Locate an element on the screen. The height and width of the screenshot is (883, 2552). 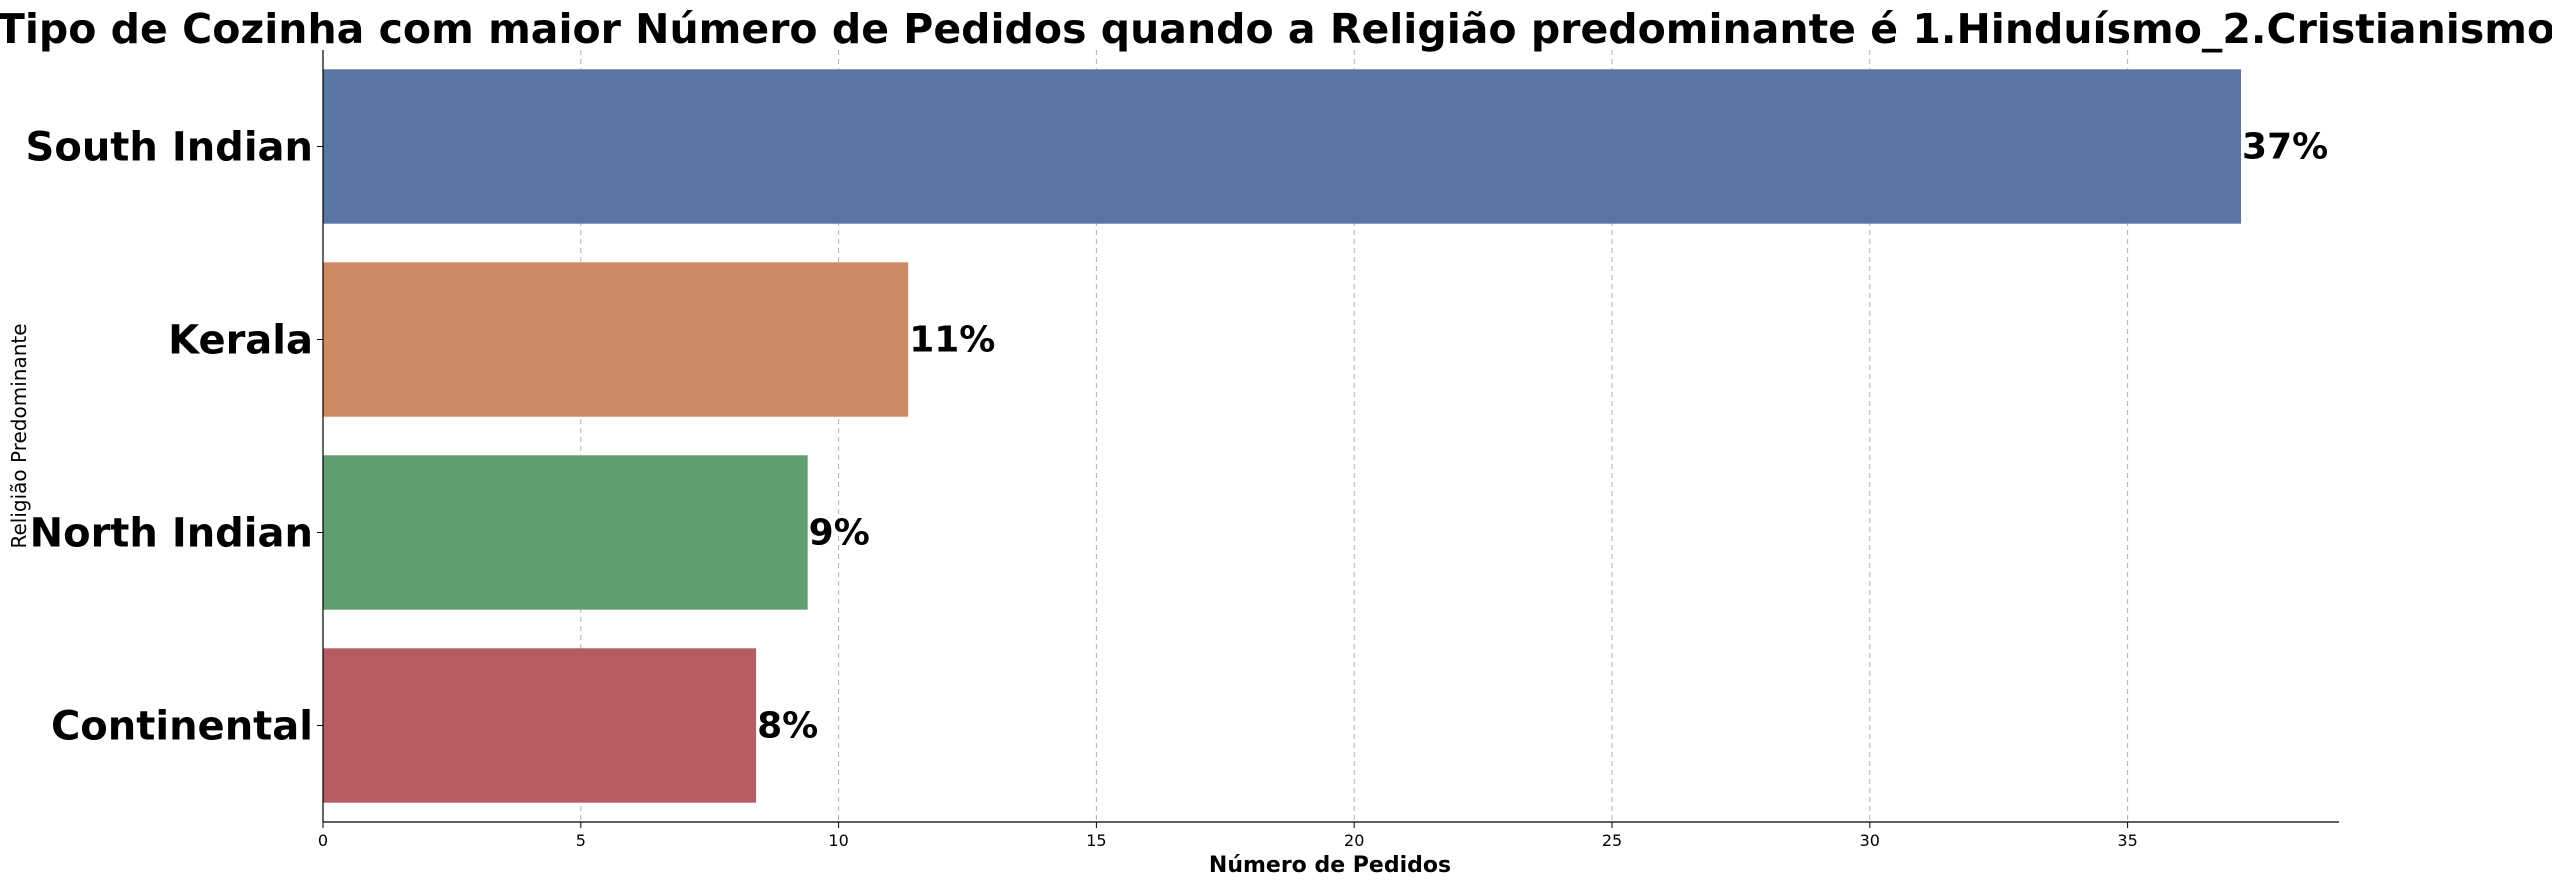
x-ticks: 0 5 10 15 20 25 30 35 is located at coordinates (1228, 836).